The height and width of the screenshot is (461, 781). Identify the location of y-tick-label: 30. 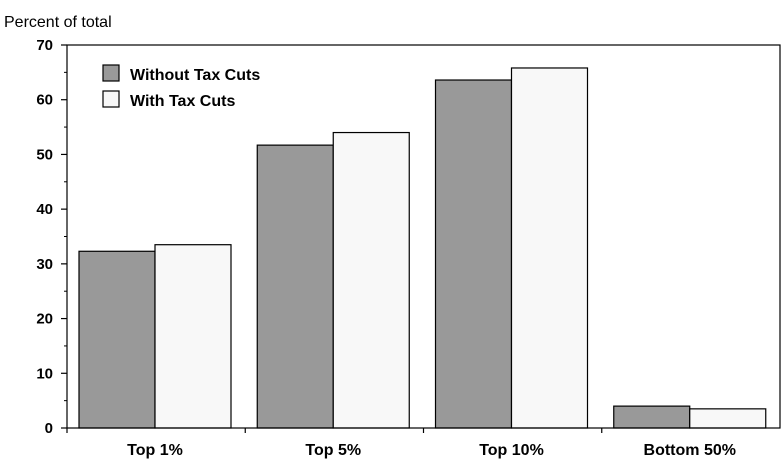
(44, 264).